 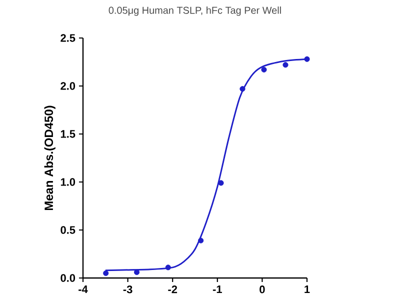 What do you see at coordinates (217, 290) in the screenshot?
I see `x-tick-label: -1` at bounding box center [217, 290].